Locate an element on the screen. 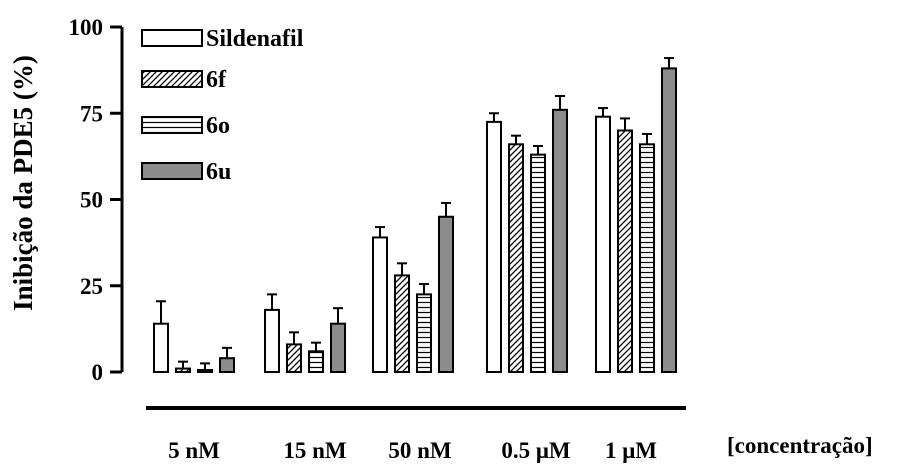  y-axis-label: Inibição da PDE5 (%) is located at coordinates (23, 183).